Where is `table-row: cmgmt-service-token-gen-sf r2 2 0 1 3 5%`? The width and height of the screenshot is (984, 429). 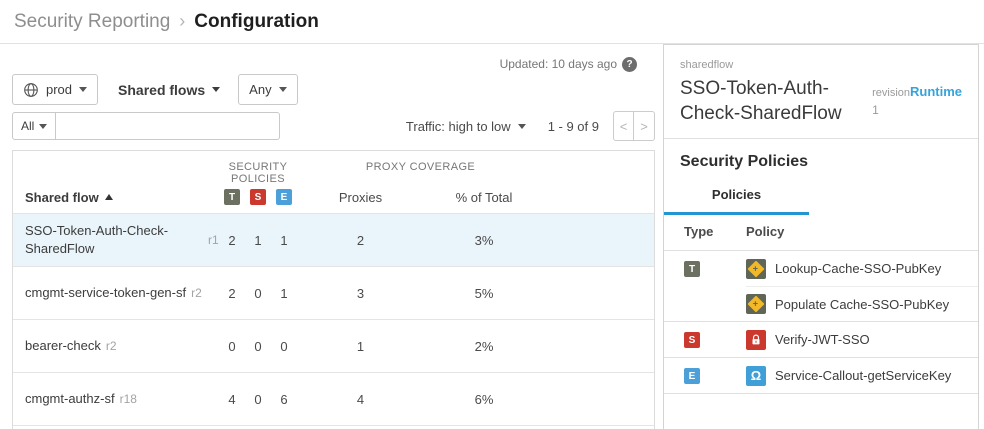
table-row: cmgmt-service-token-gen-sf r2 2 0 1 3 5% is located at coordinates (333, 292).